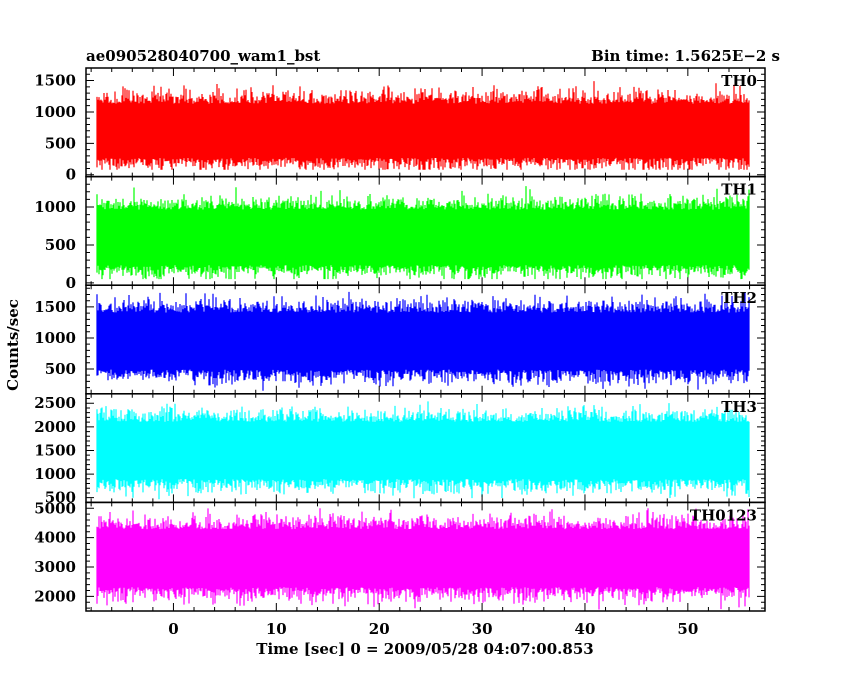  What do you see at coordinates (685, 56) in the screenshot?
I see `bin-time-label: Bin time: 1.5625E−2 s` at bounding box center [685, 56].